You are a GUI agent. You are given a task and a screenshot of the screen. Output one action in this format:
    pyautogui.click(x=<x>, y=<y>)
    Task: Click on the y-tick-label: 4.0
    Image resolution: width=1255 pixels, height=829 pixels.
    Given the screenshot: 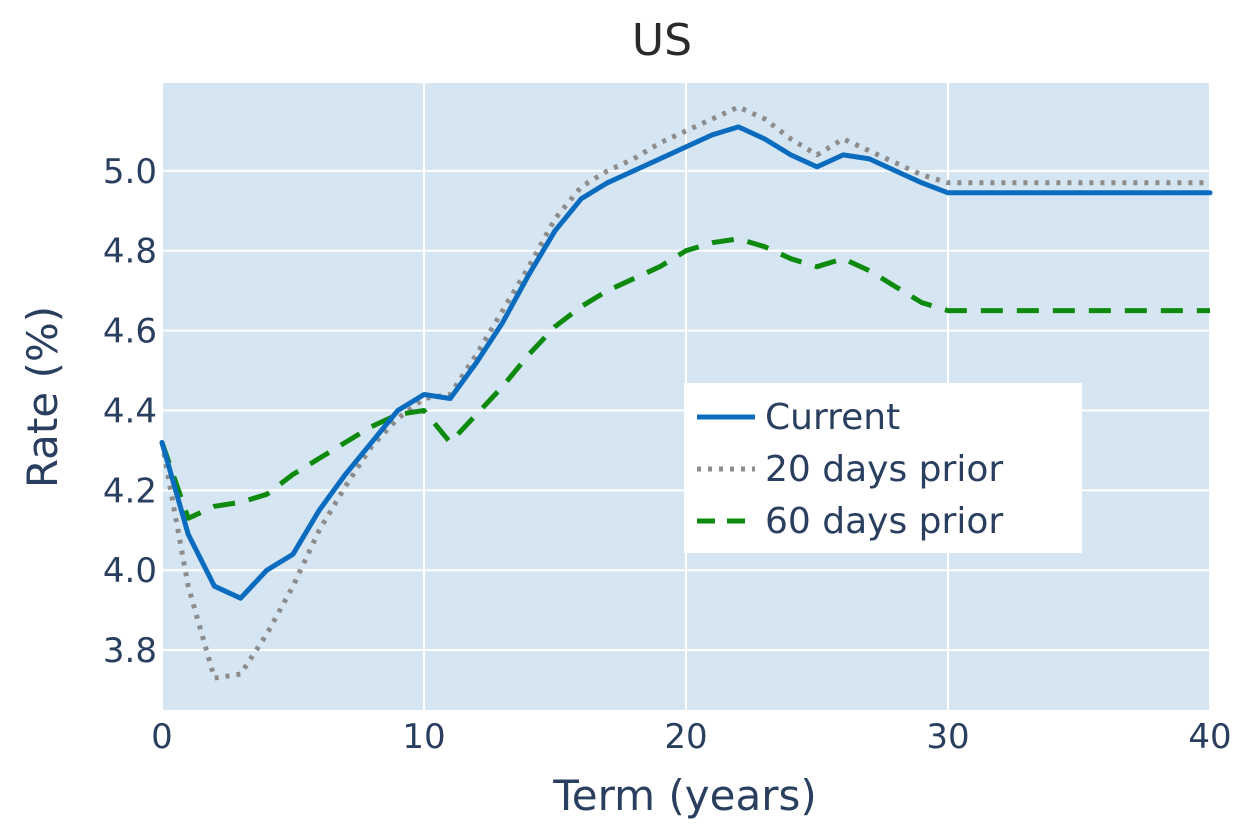 What is the action you would take?
    pyautogui.click(x=130, y=571)
    